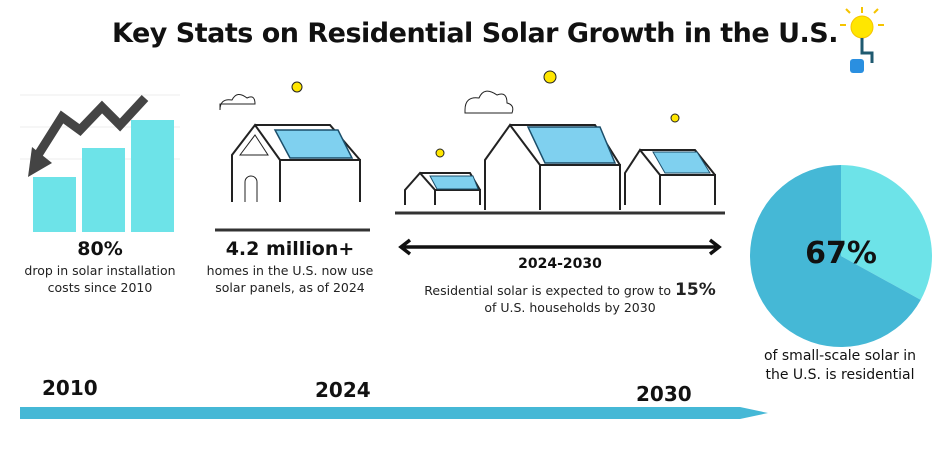  I want to click on caption-line: the U.S. is residential, so click(840, 375).